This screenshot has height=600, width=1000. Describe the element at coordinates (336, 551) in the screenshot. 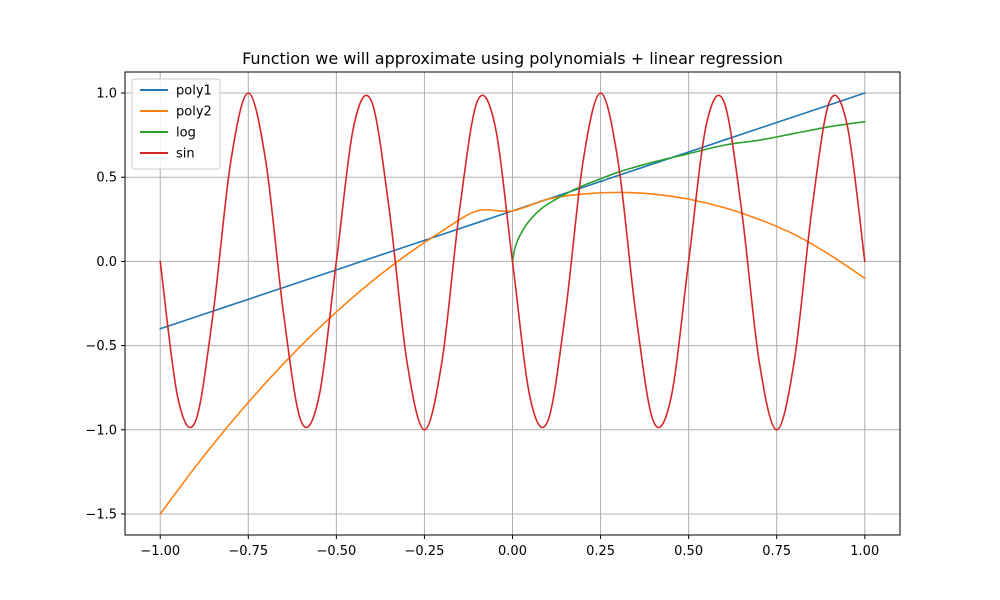

I see `x-tick-label: −0.50` at that location.